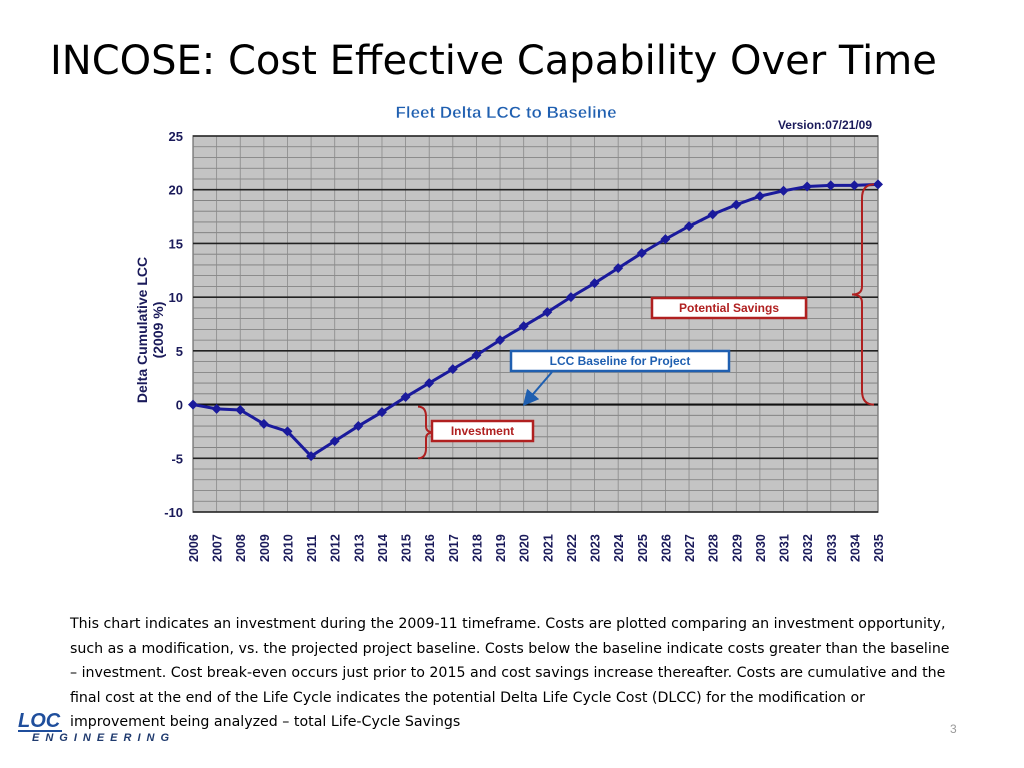  What do you see at coordinates (104, 738) in the screenshot?
I see `logo-subtitle: ENGINEERING` at bounding box center [104, 738].